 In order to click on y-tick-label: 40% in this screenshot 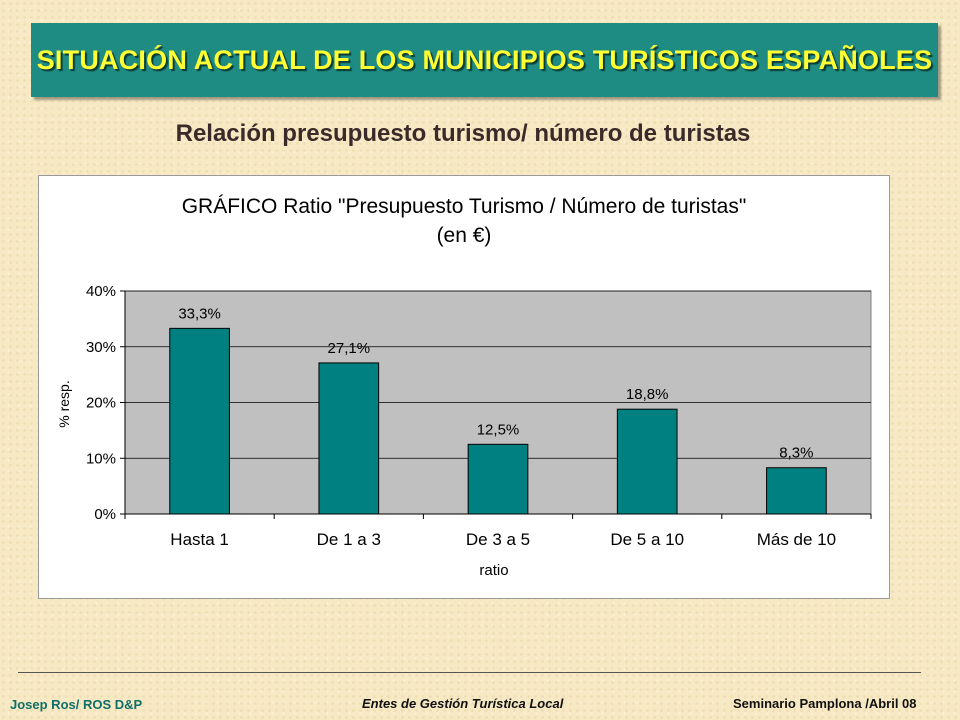, I will do `click(101, 291)`.